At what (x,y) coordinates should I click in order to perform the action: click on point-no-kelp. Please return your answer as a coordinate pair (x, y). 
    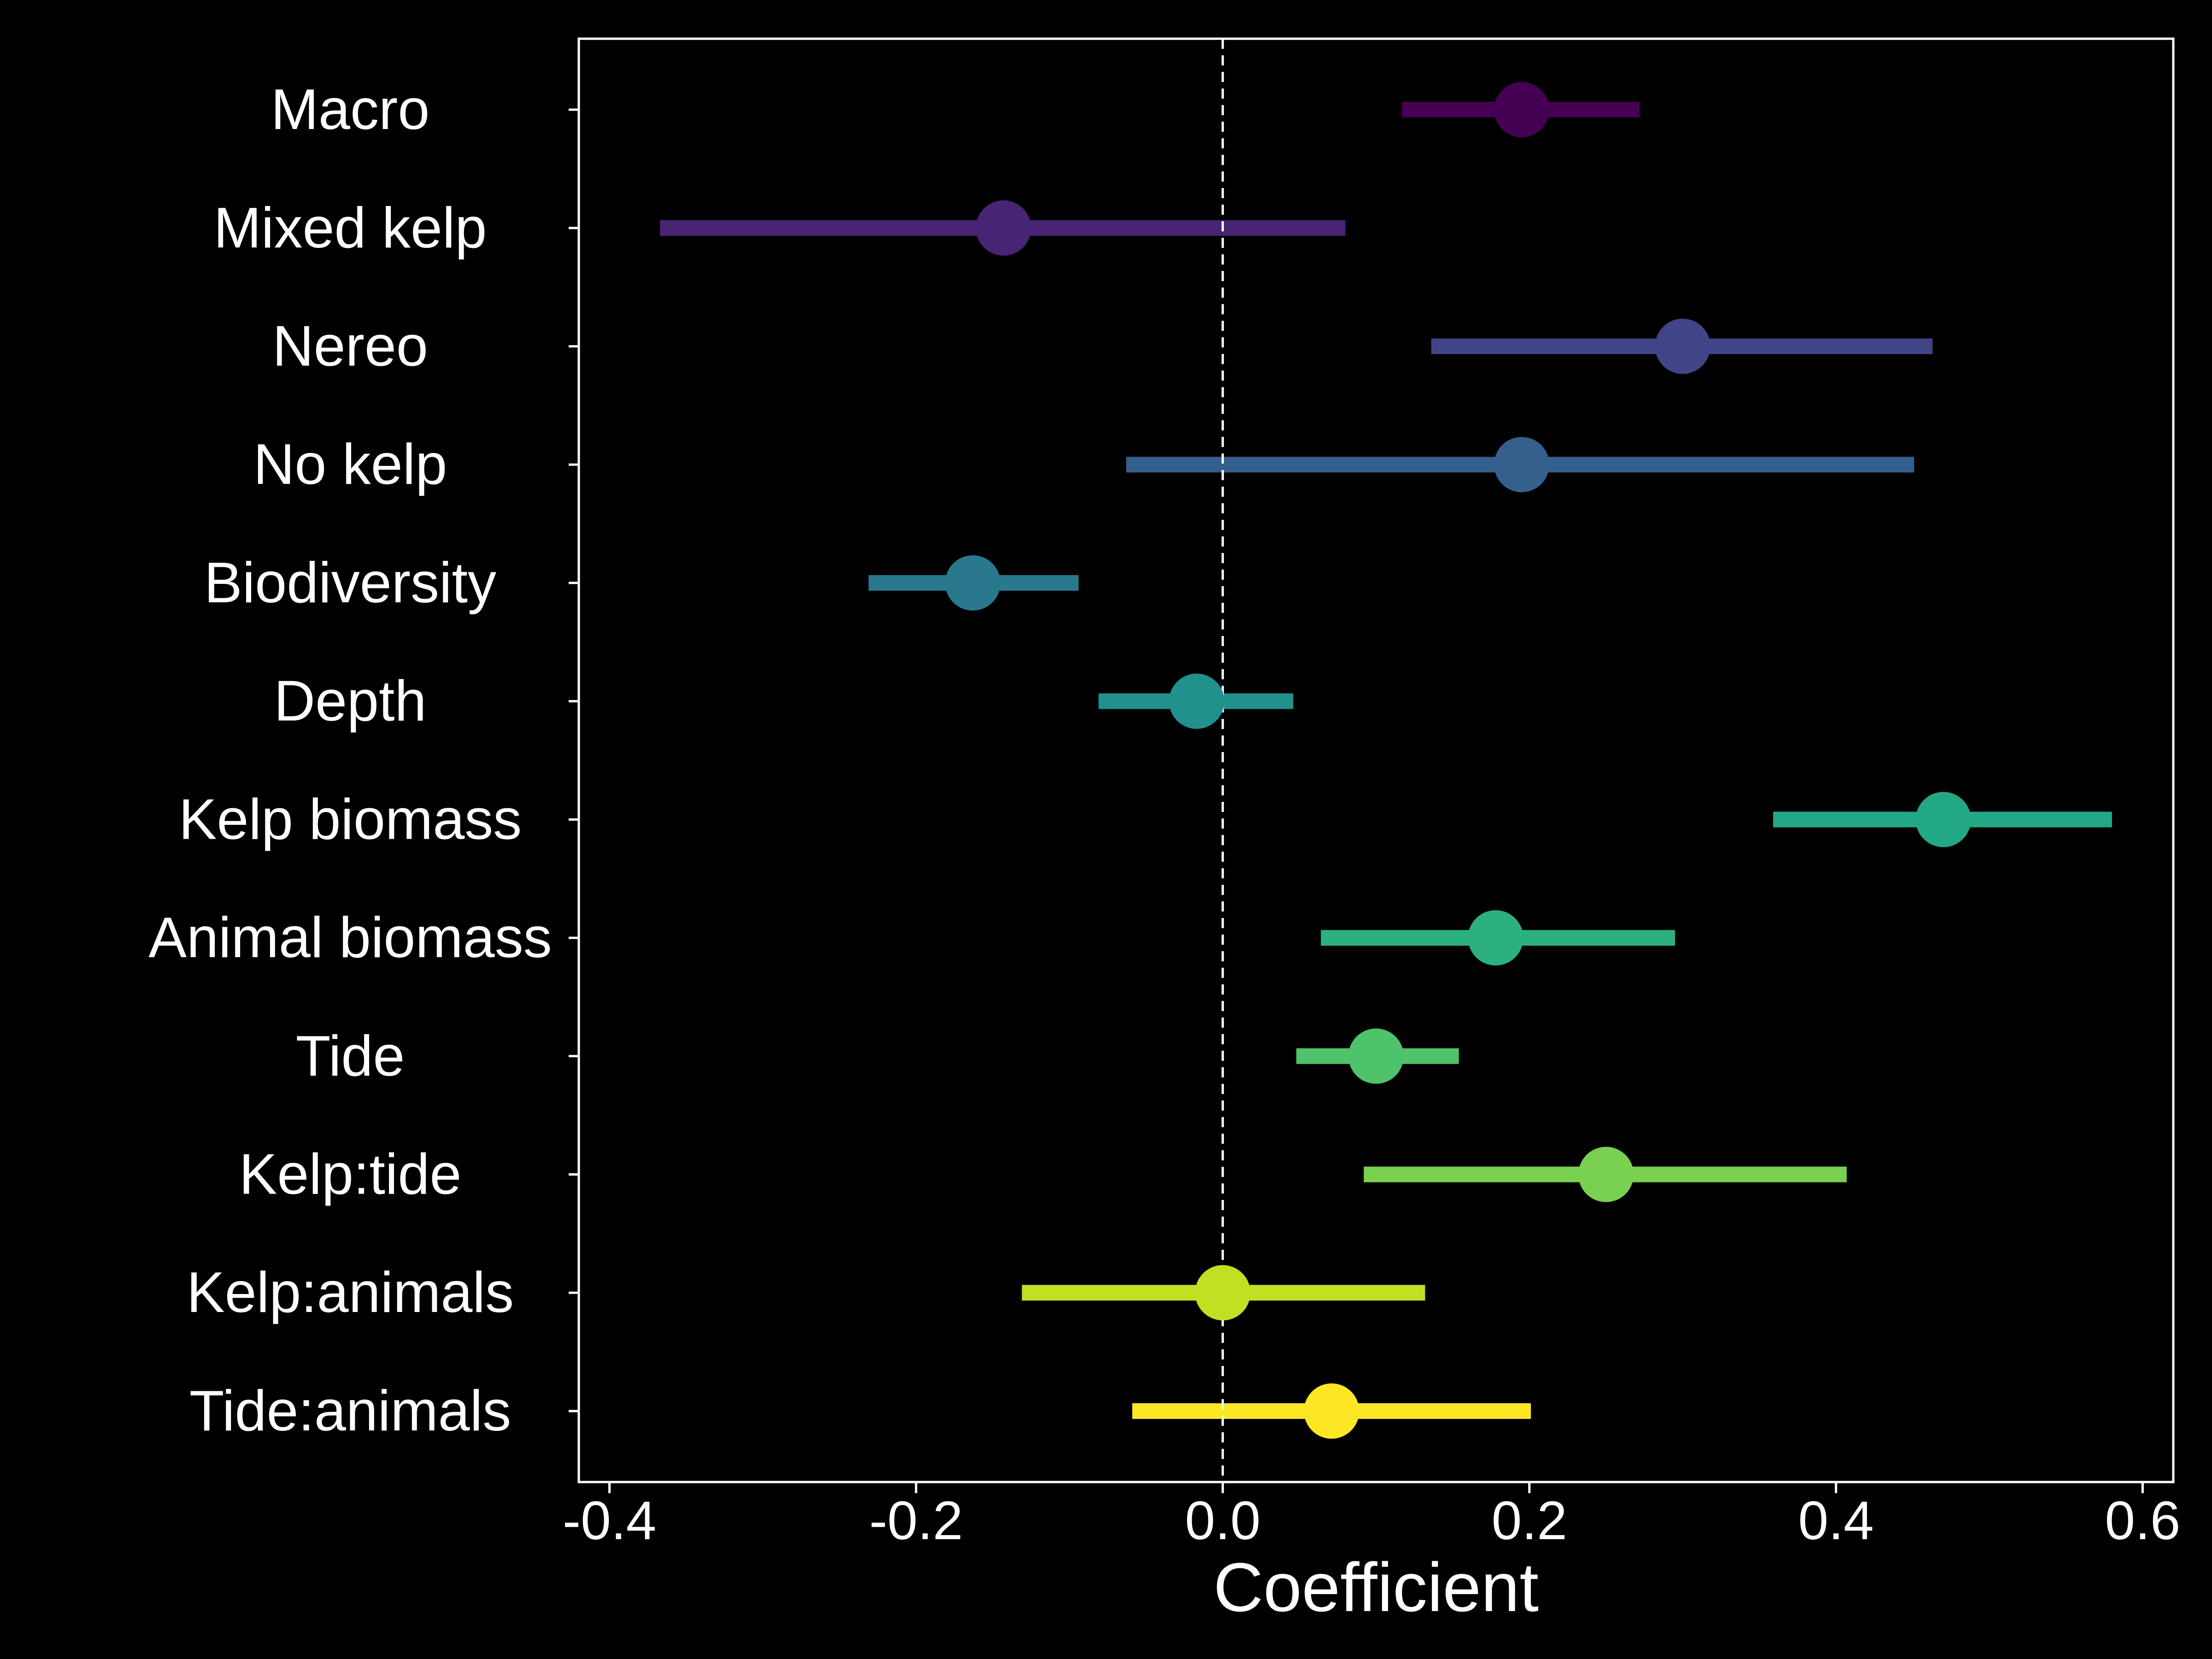
    Looking at the image, I should click on (1522, 465).